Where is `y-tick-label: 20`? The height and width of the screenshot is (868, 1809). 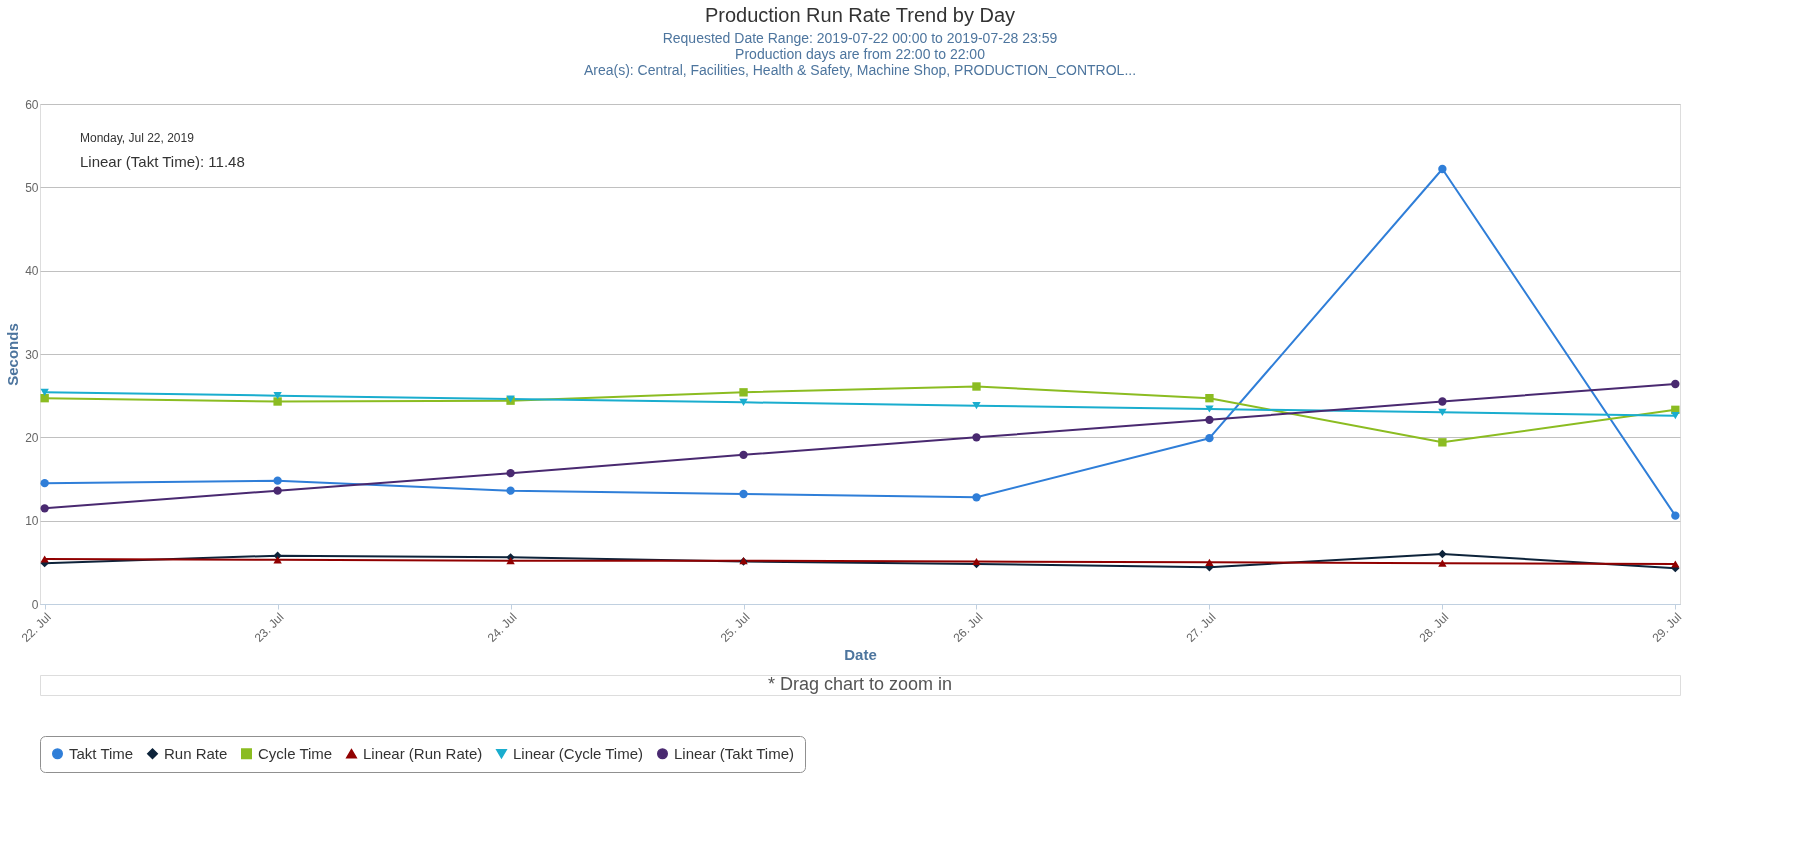
y-tick-label: 20 is located at coordinates (32, 437).